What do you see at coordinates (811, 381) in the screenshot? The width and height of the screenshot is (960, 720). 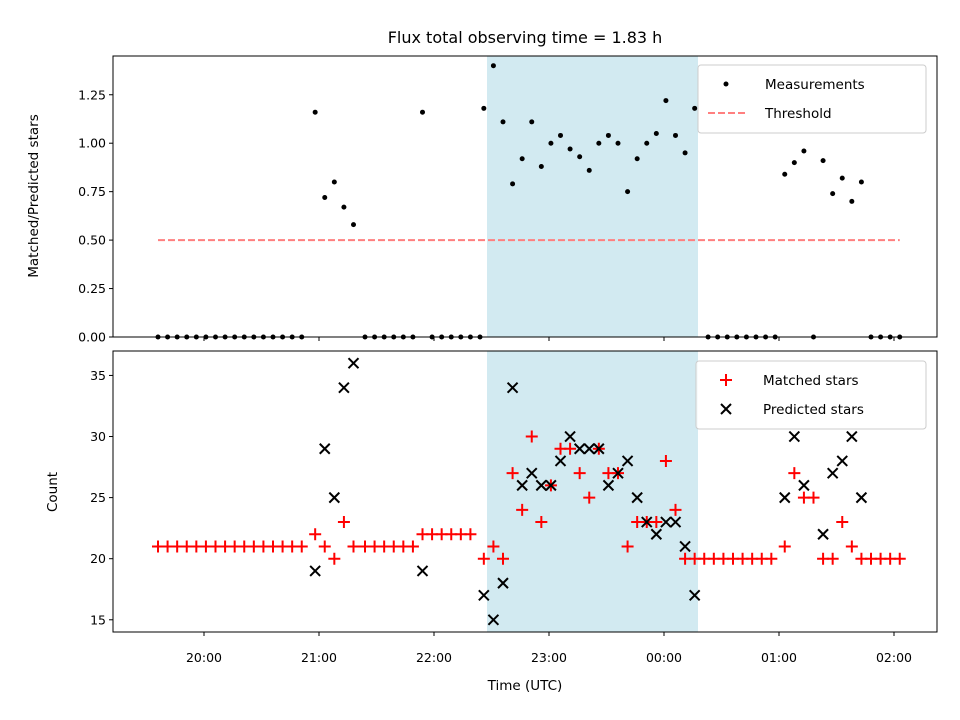 I see `legend-matched-label: Matched stars` at bounding box center [811, 381].